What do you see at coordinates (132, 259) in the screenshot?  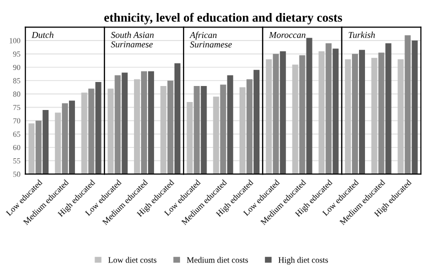 I see `legend-label: Low diet costs` at bounding box center [132, 259].